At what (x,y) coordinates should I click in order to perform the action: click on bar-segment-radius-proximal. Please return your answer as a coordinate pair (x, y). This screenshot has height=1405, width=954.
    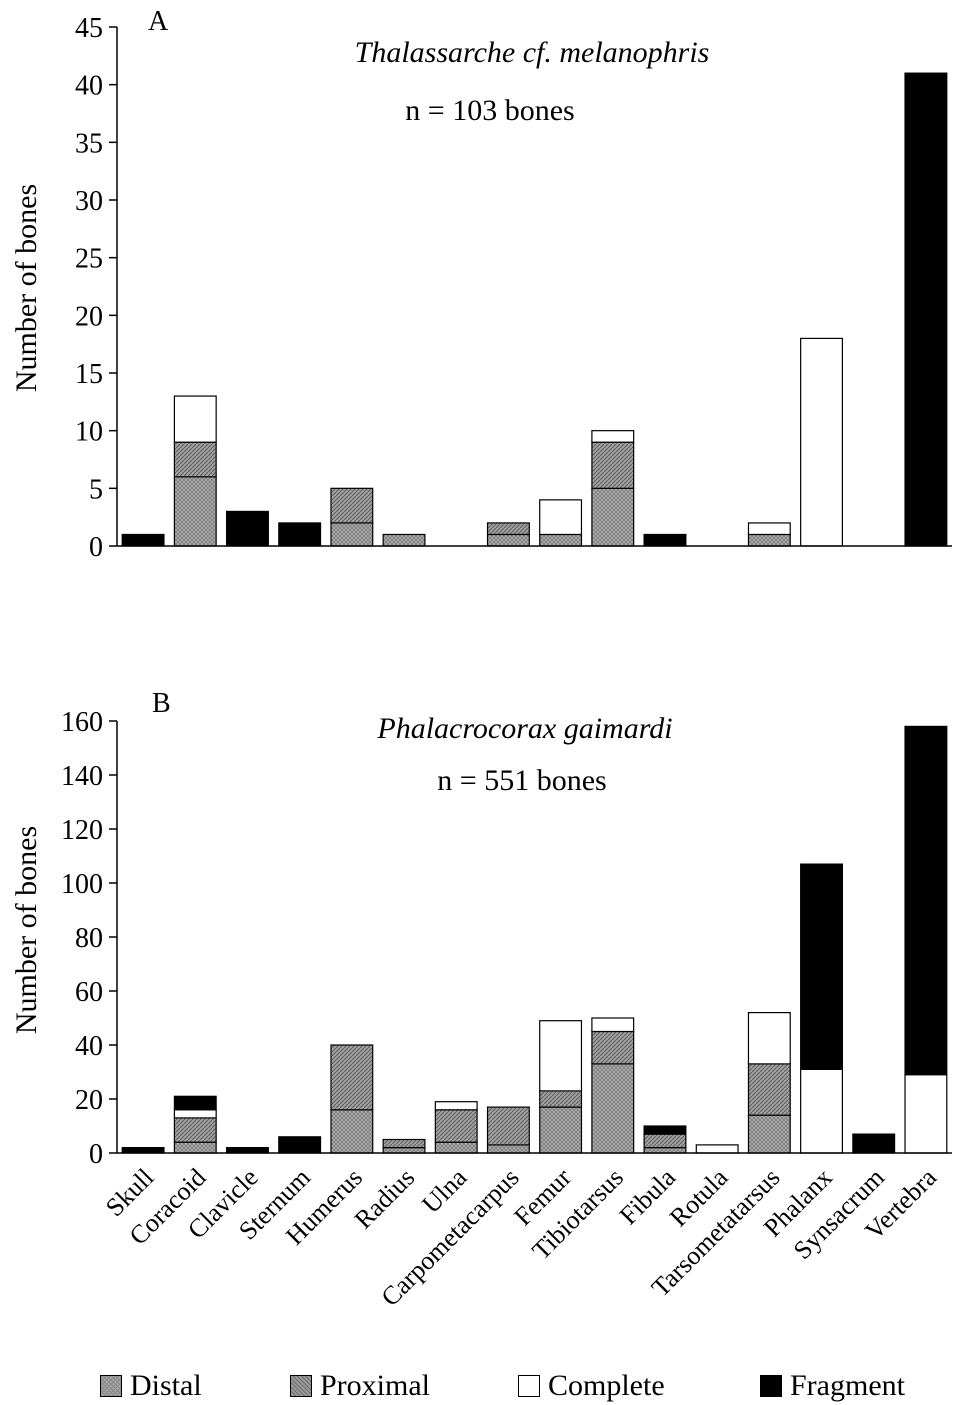
    Looking at the image, I should click on (404, 1143).